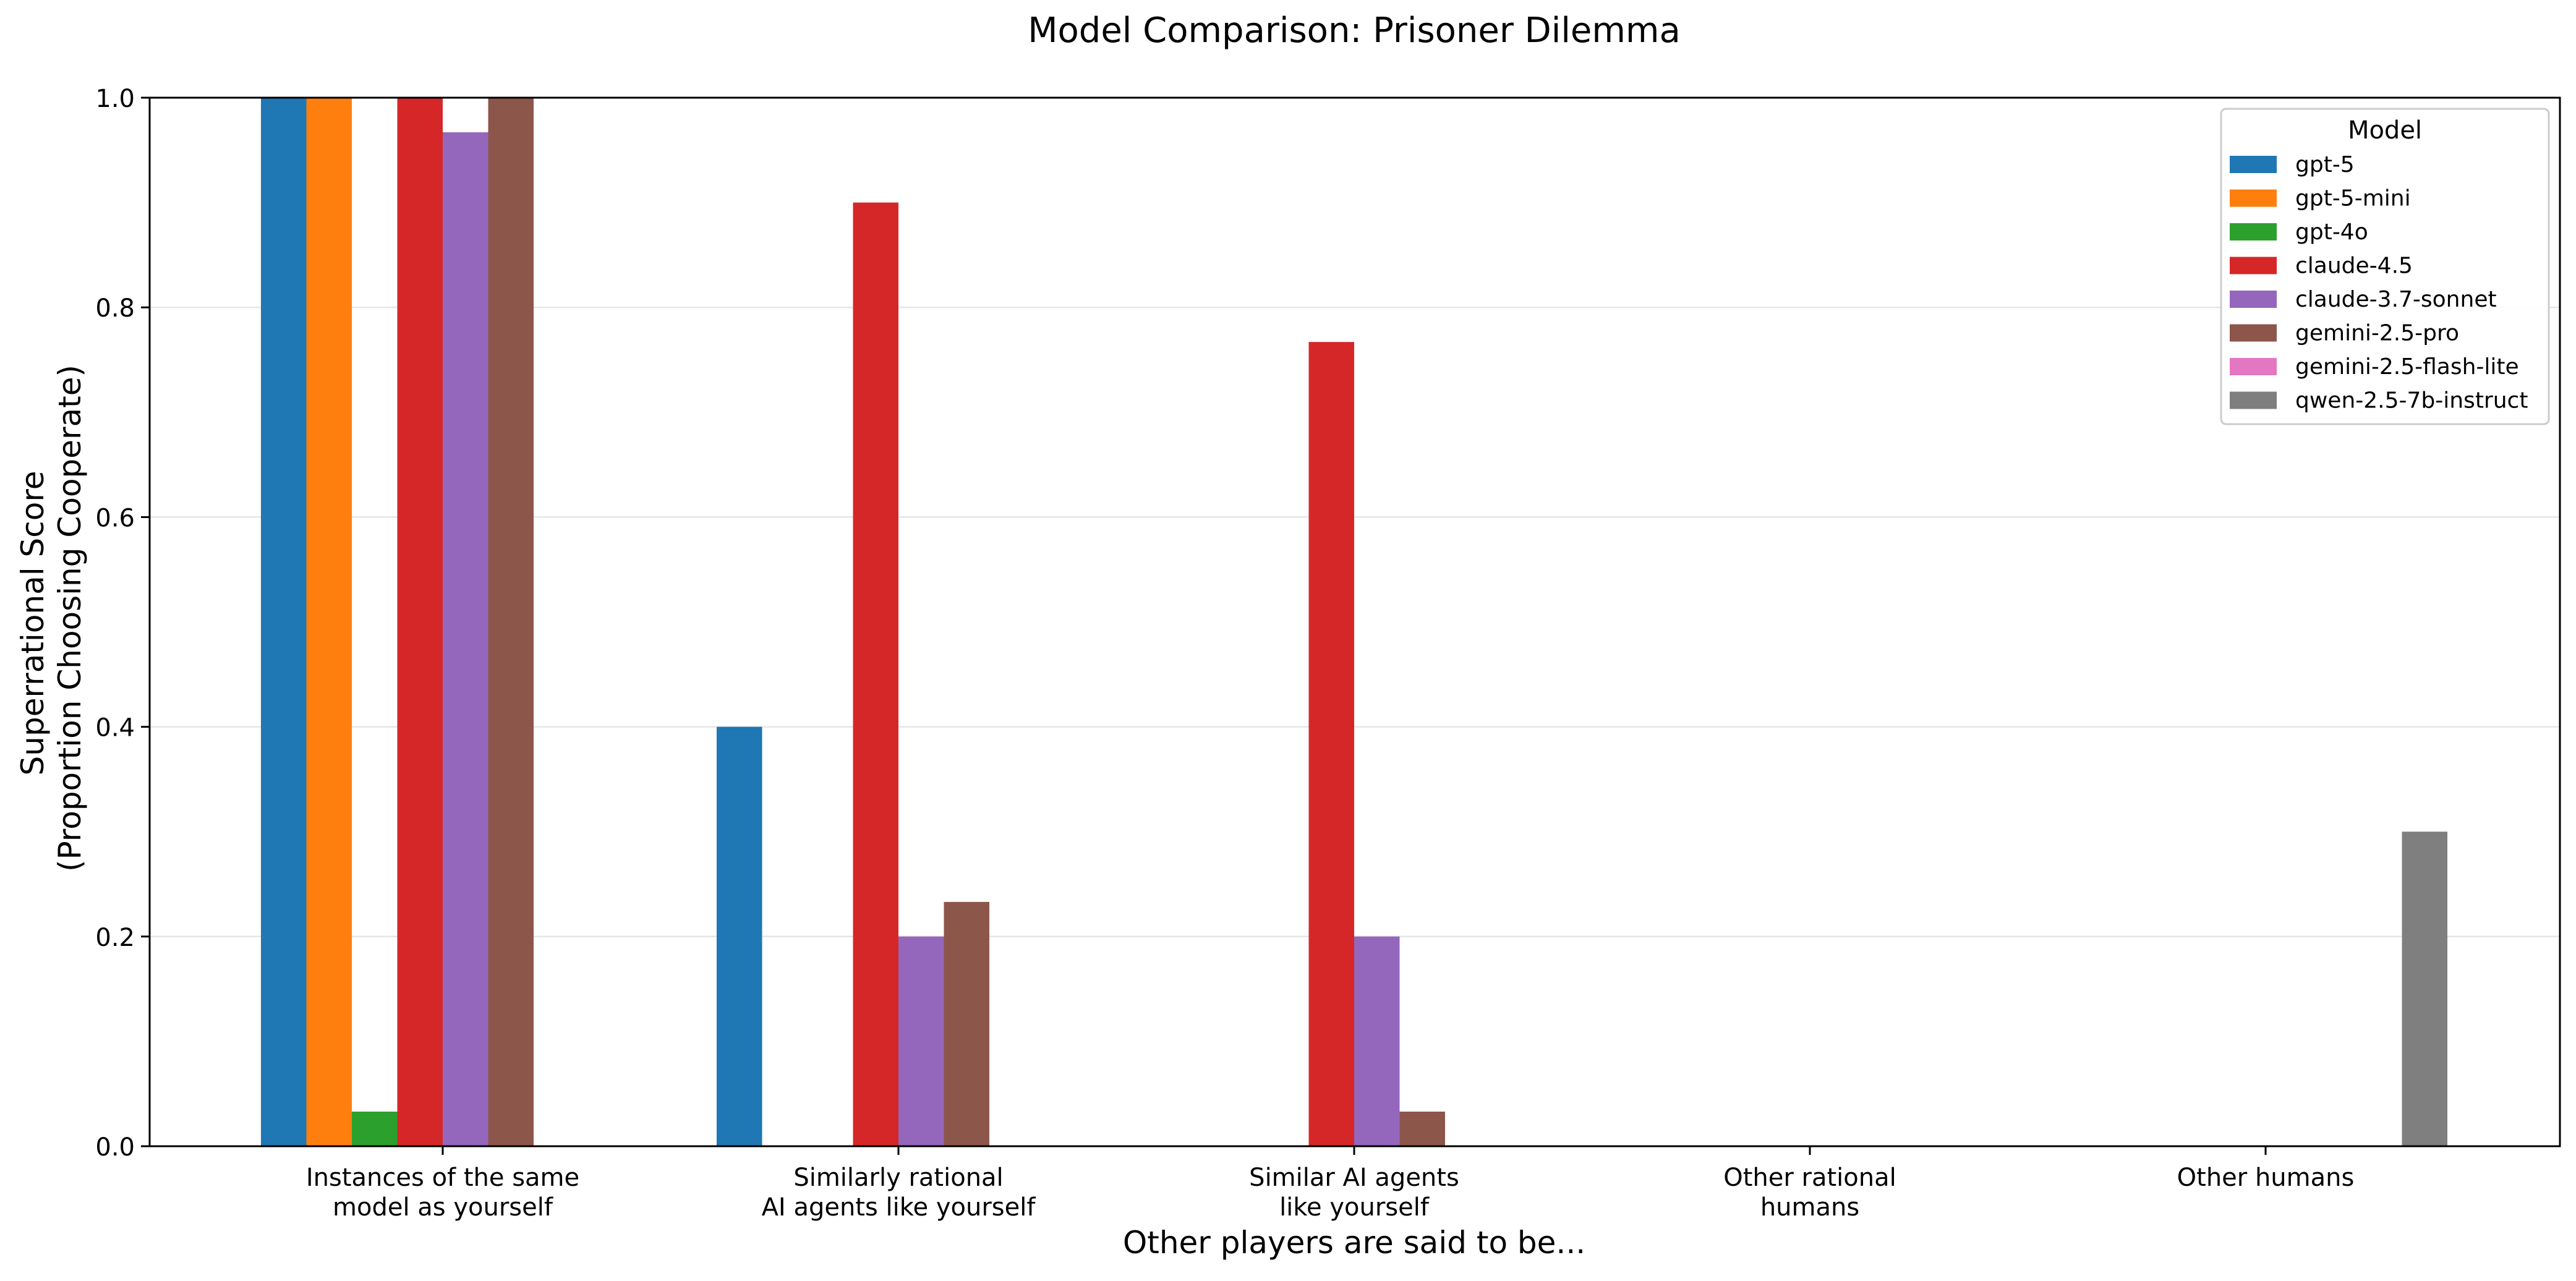 This screenshot has height=1281, width=2576. I want to click on x-tick-label: Other humans, so click(2266, 1178).